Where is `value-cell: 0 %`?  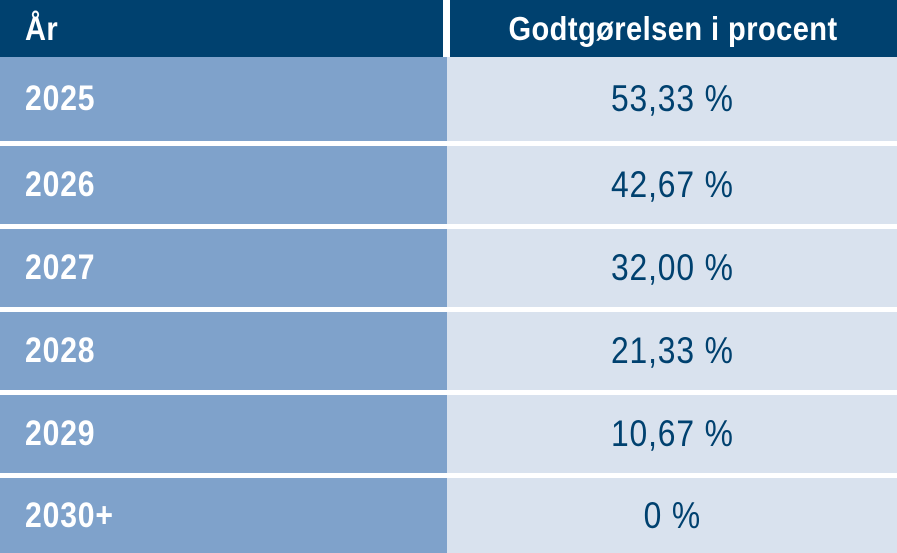
value-cell: 0 % is located at coordinates (672, 515).